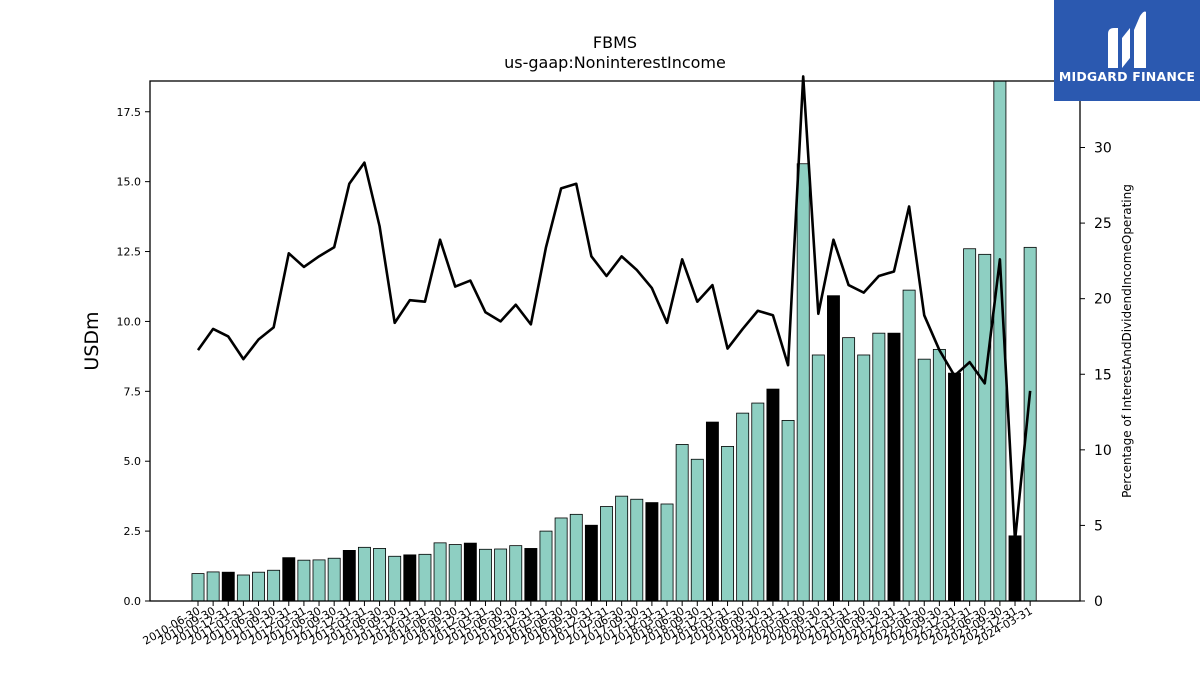 This screenshot has width=1200, height=675. What do you see at coordinates (1103, 451) in the screenshot?
I see `y2-tick-label: 10` at bounding box center [1103, 451].